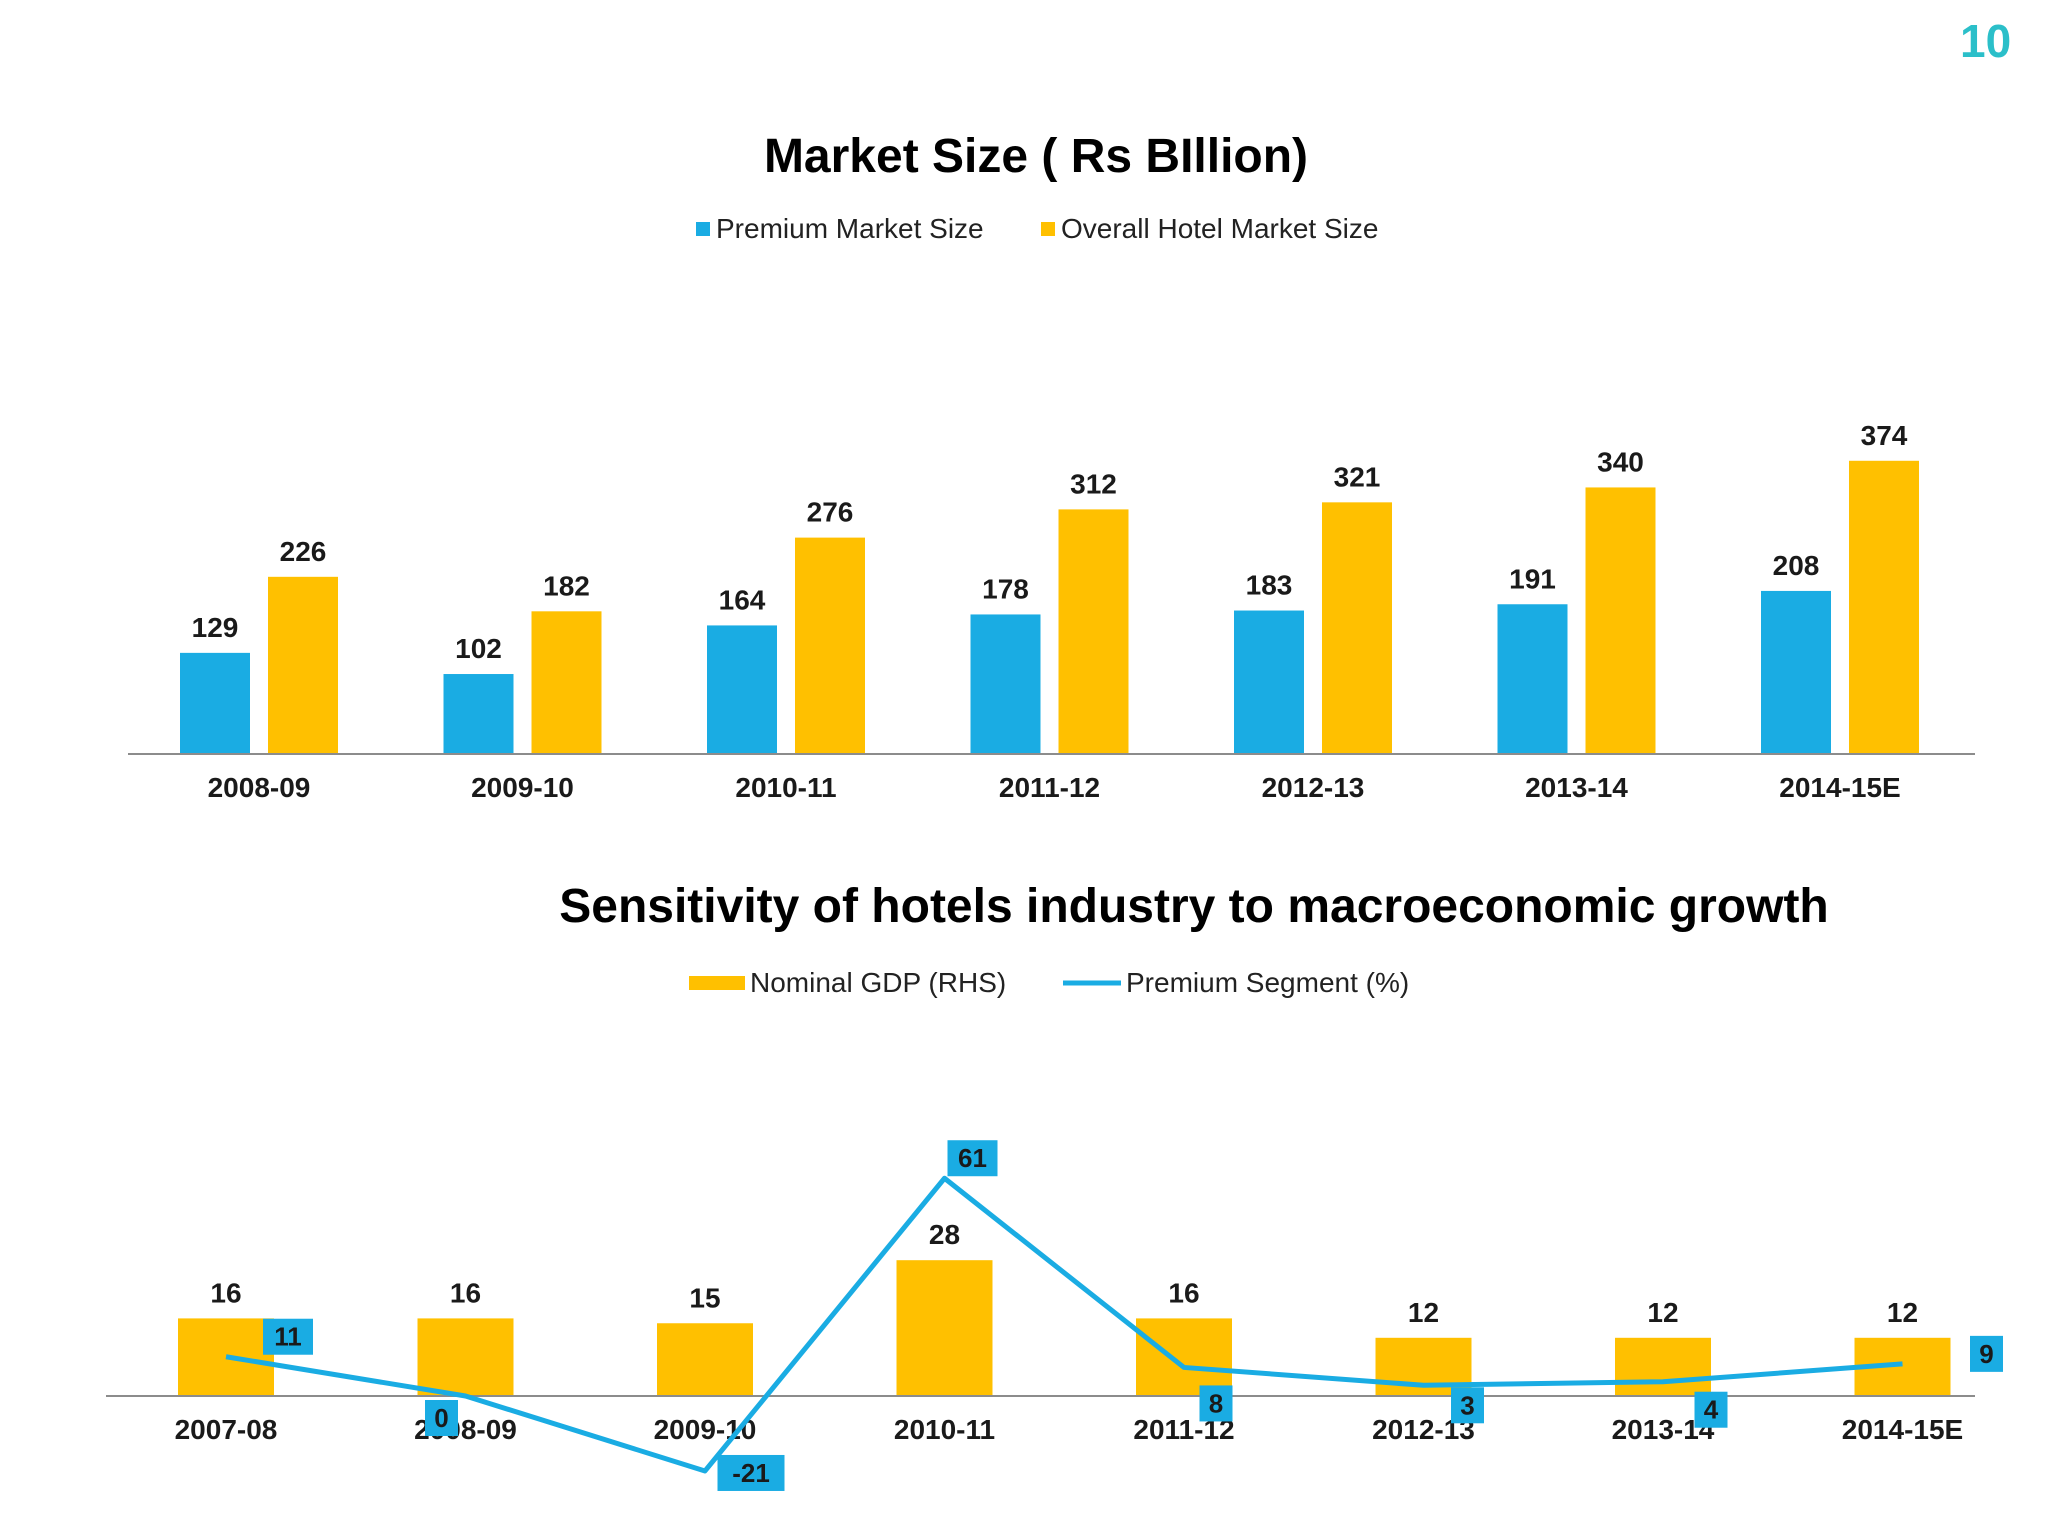  I want to click on value-label-premium-2011-12: 178, so click(1005, 588).